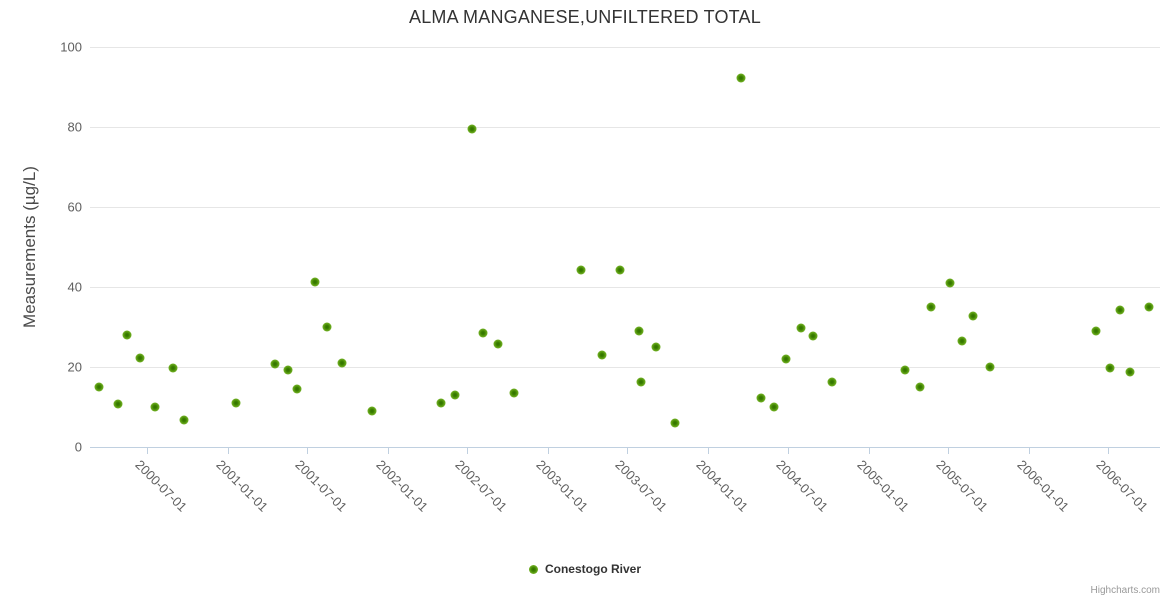  Describe the element at coordinates (242, 486) in the screenshot. I see `x-axis-label-2001-01-01: 2001-01-01` at that location.